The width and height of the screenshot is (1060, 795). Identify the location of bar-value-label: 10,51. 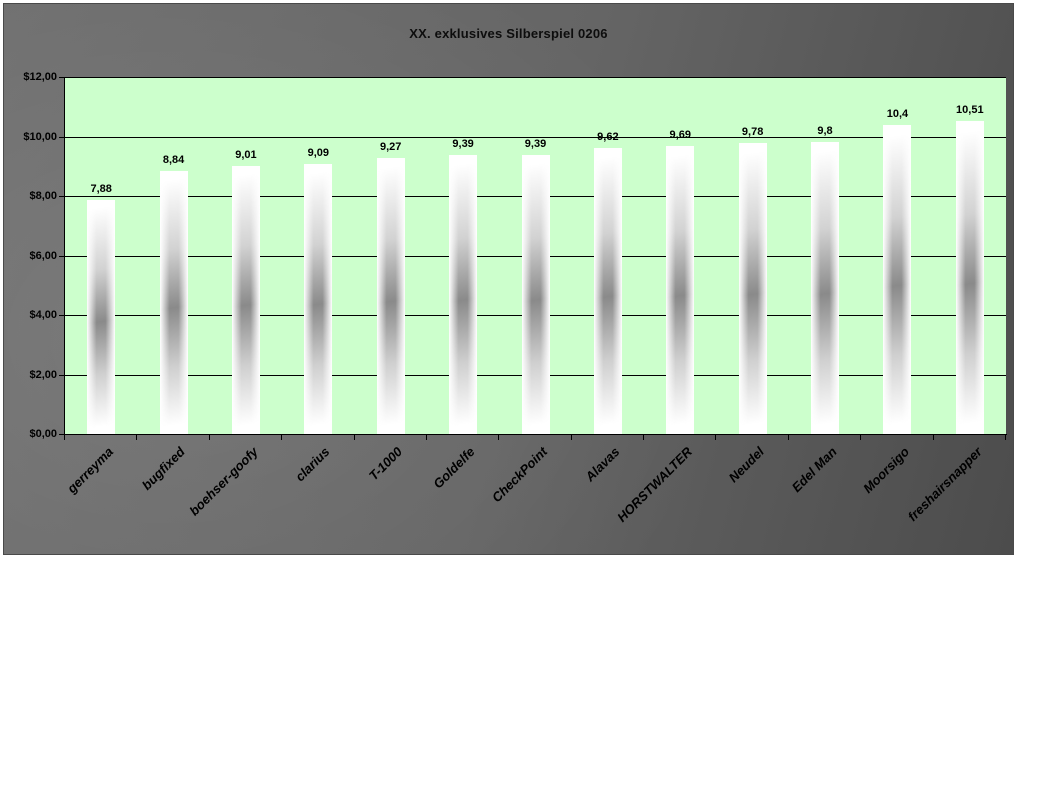
(970, 110).